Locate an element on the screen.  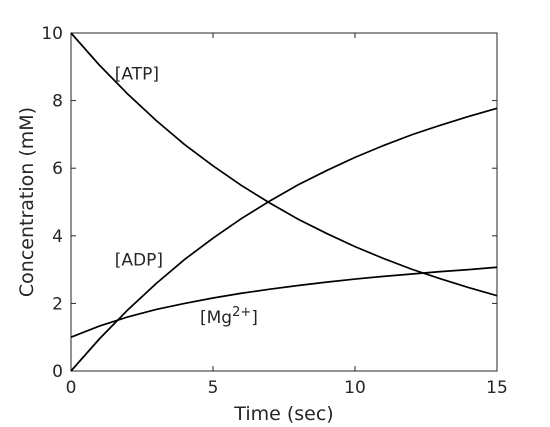
mg-annotation: [Mg2+] is located at coordinates (229, 316).